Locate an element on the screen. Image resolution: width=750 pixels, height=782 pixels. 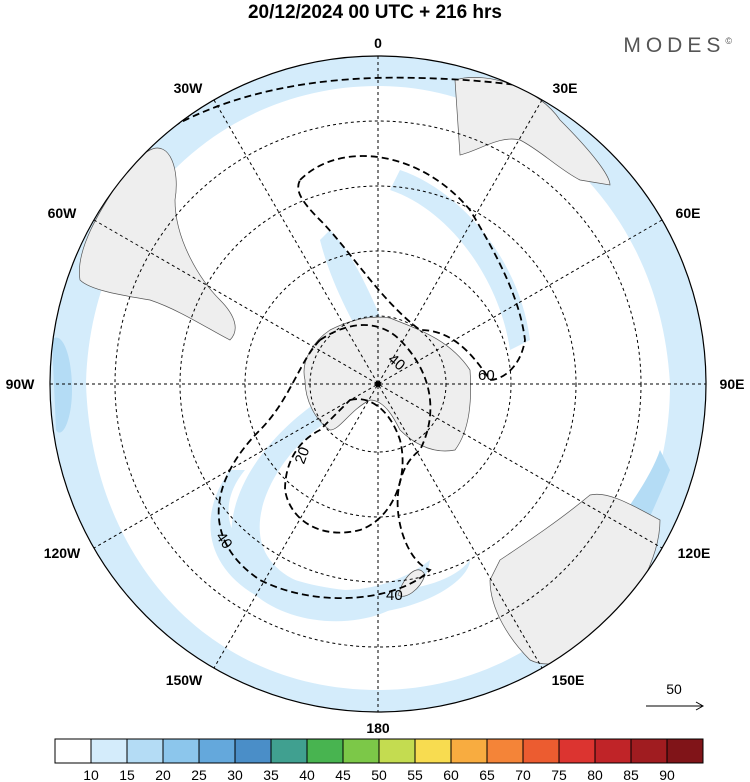
lon-label-0: 0 is located at coordinates (378, 43).